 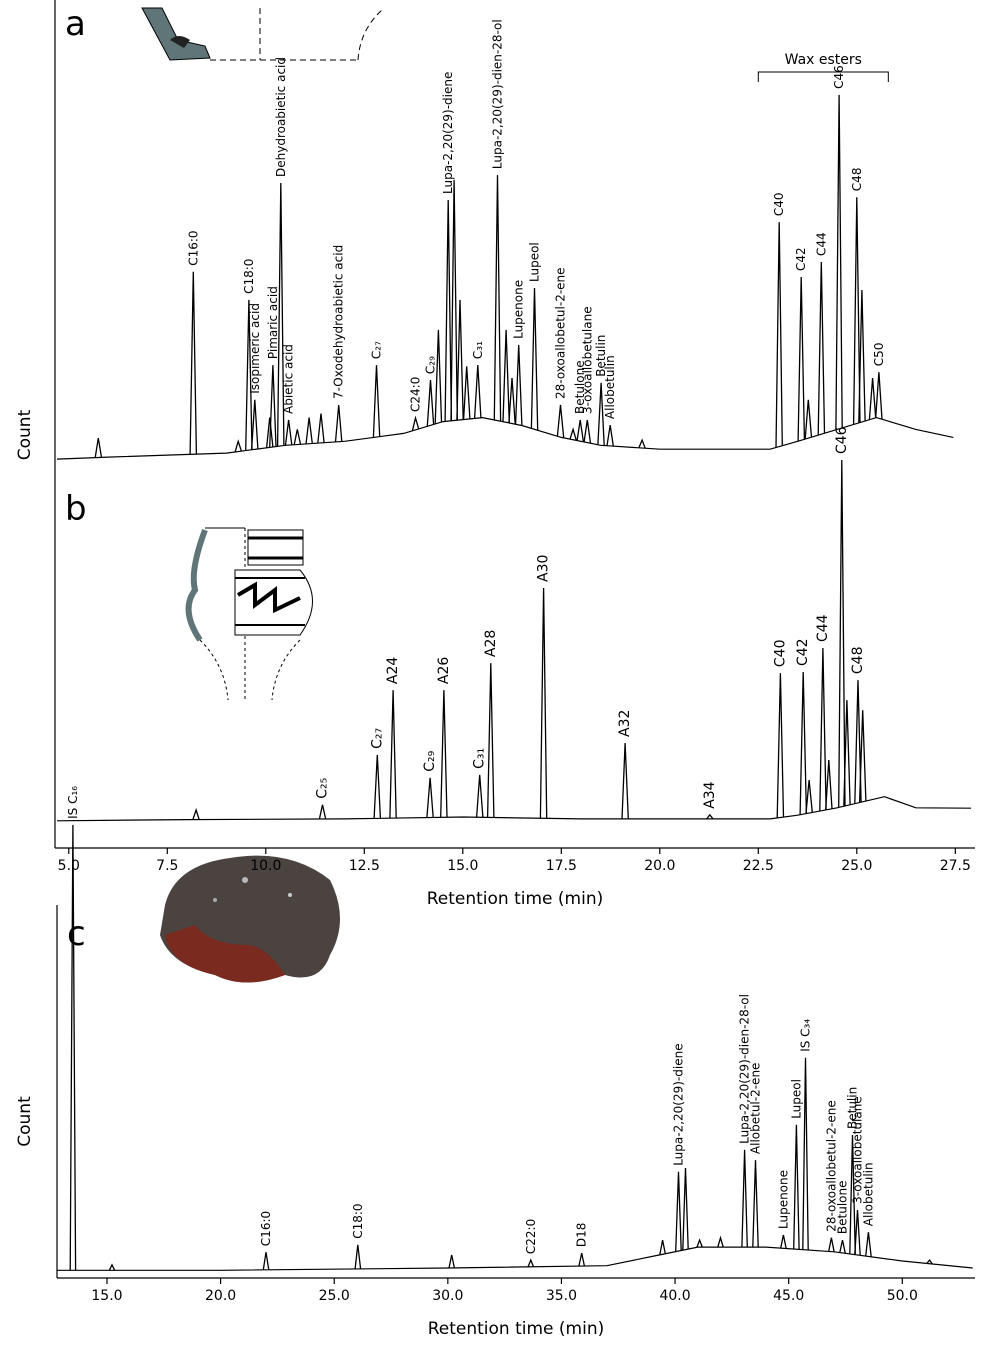 What do you see at coordinates (364, 866) in the screenshot?
I see `x-tick-label: 12.5` at bounding box center [364, 866].